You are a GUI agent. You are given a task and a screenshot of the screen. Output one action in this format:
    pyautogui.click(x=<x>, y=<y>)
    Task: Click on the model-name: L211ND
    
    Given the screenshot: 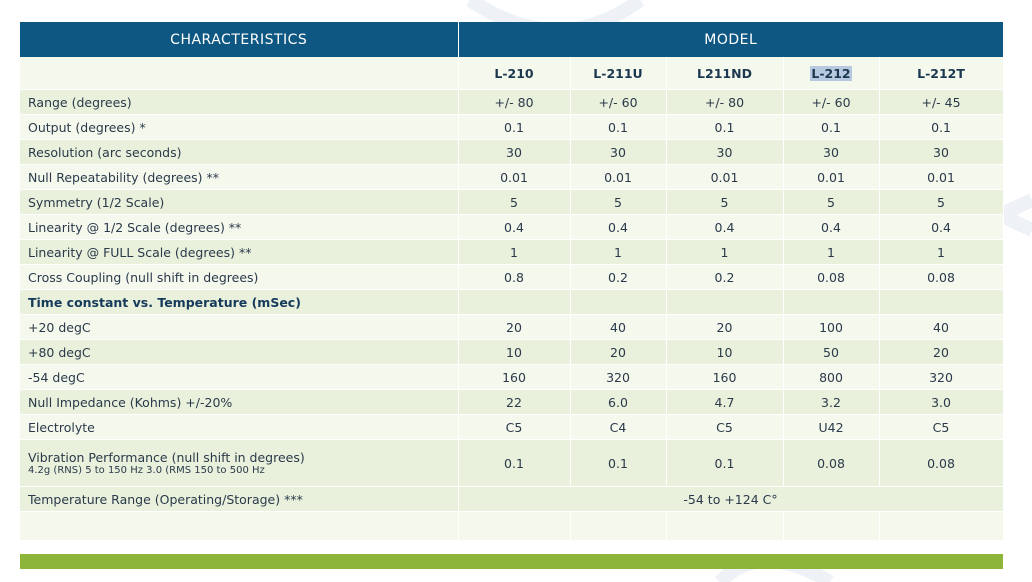 What is the action you would take?
    pyautogui.click(x=725, y=73)
    